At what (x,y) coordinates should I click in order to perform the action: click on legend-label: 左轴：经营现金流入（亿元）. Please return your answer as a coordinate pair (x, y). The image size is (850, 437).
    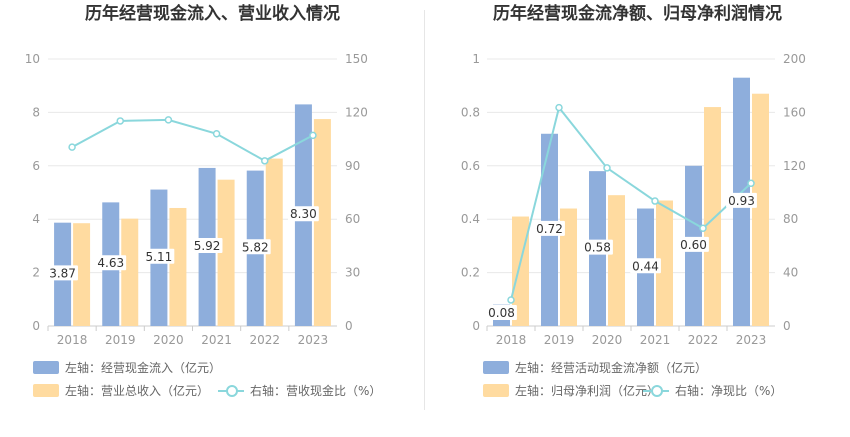
    Looking at the image, I should click on (143, 367).